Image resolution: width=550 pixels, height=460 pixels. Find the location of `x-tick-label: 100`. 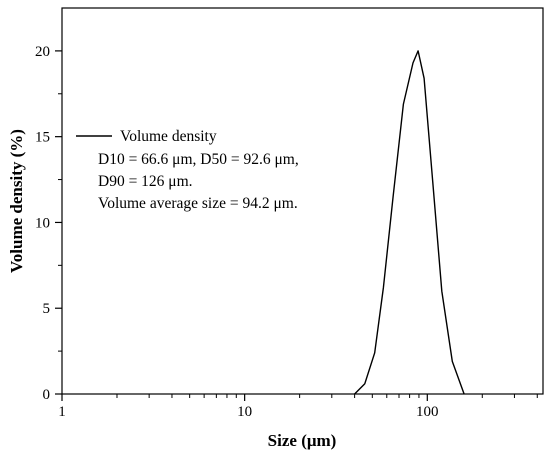

x-tick-label: 100 is located at coordinates (427, 412).